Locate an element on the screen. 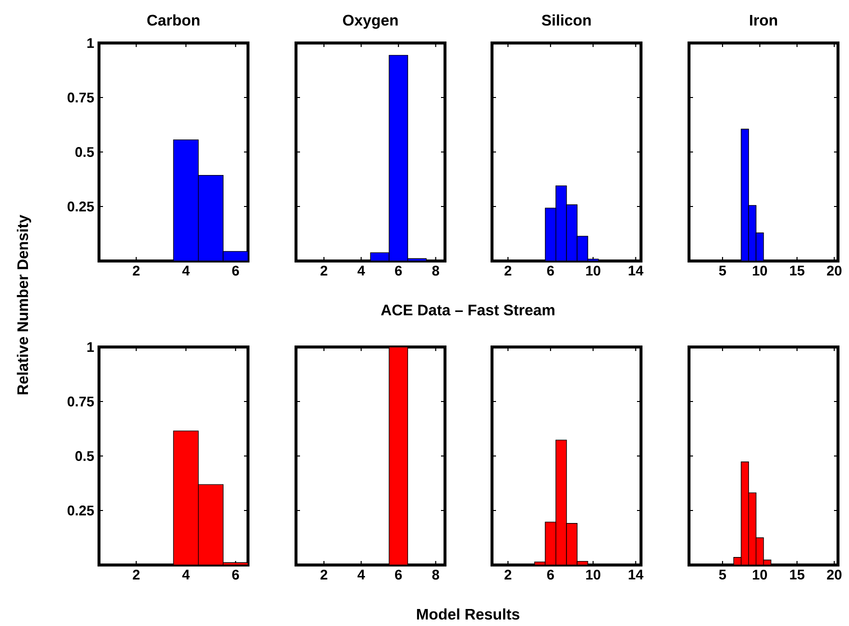  chart-title: Oxygen is located at coordinates (370, 21).